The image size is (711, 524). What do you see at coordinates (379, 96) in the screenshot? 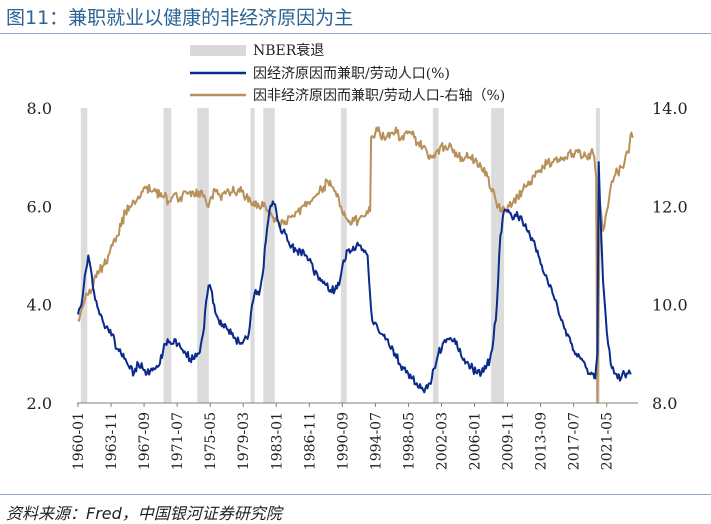
I see `legend-label-noneconomic: 因非经济原因而兼职/劳动人口-右轴（%)` at bounding box center [379, 96].